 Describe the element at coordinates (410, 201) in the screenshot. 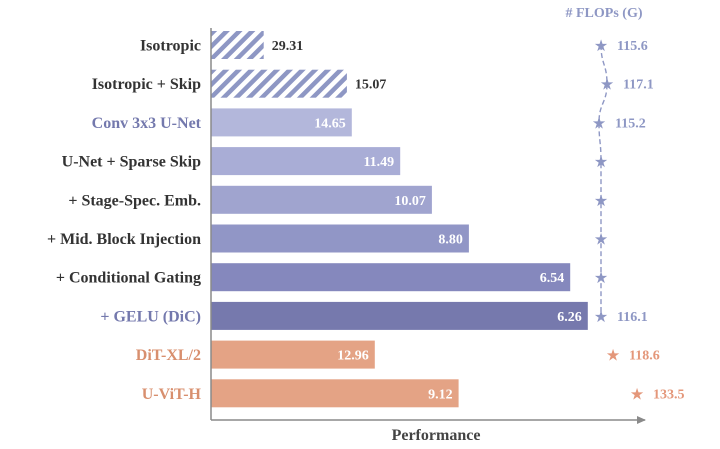

I see `value-label-4: 10.07` at that location.